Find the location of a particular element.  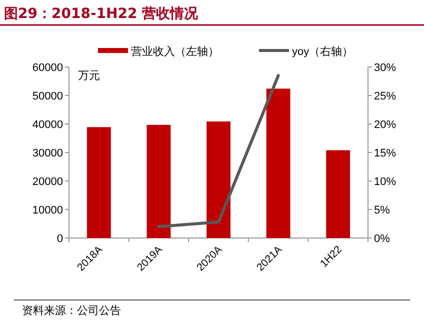

y2-tick-label: 20% is located at coordinates (385, 125).